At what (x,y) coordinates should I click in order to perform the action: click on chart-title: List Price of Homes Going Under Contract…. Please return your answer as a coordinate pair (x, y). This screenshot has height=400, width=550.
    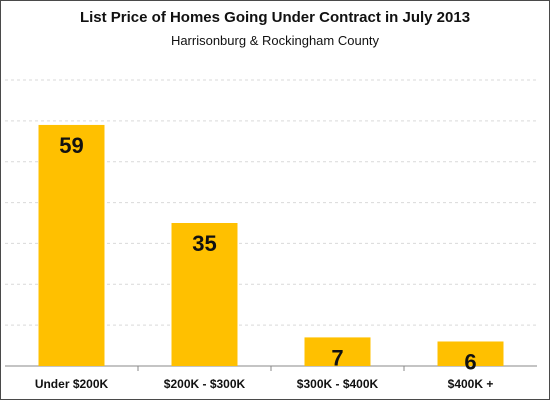
    Looking at the image, I should click on (275, 17).